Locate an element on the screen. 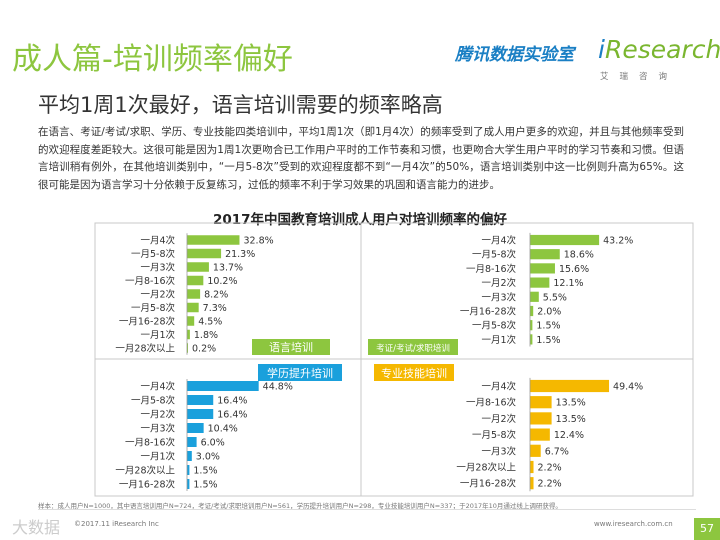 This screenshot has width=720, height=540. category-label-3-0: 一月4次 is located at coordinates (498, 387).